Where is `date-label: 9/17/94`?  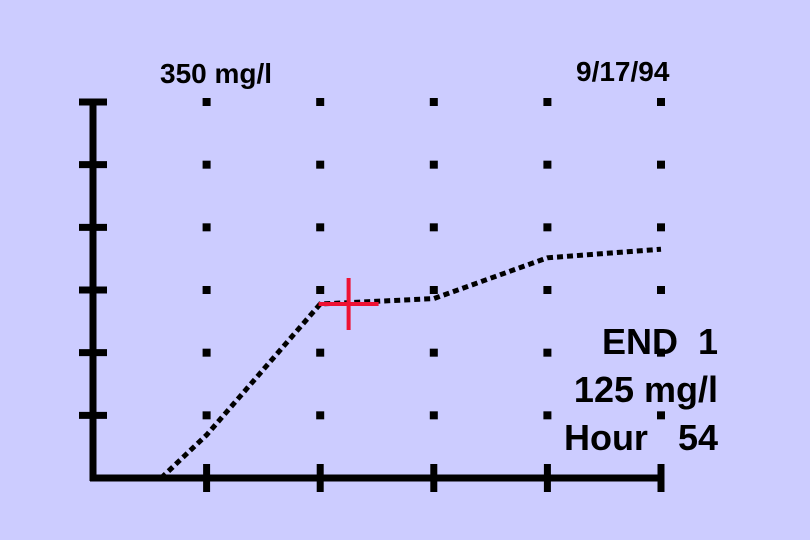 date-label: 9/17/94 is located at coordinates (623, 71).